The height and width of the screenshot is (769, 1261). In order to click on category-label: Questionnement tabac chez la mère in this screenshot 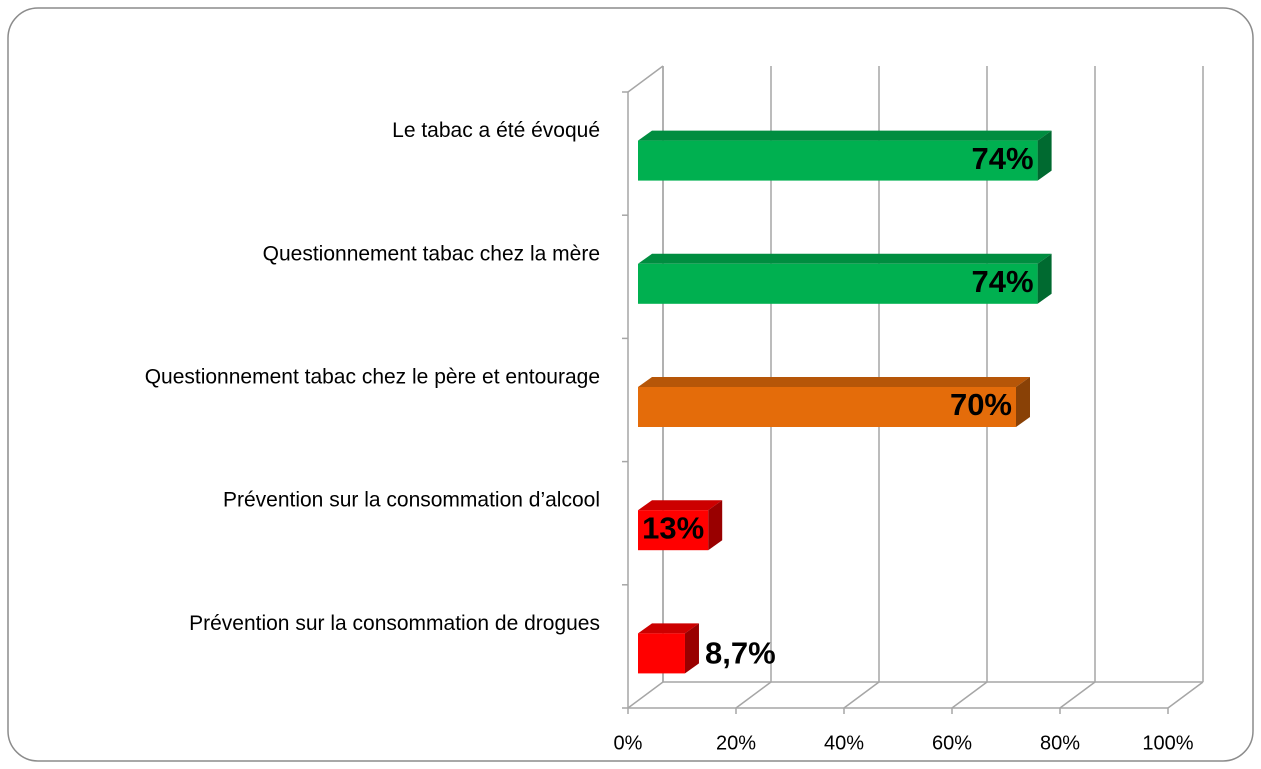, I will do `click(431, 253)`.